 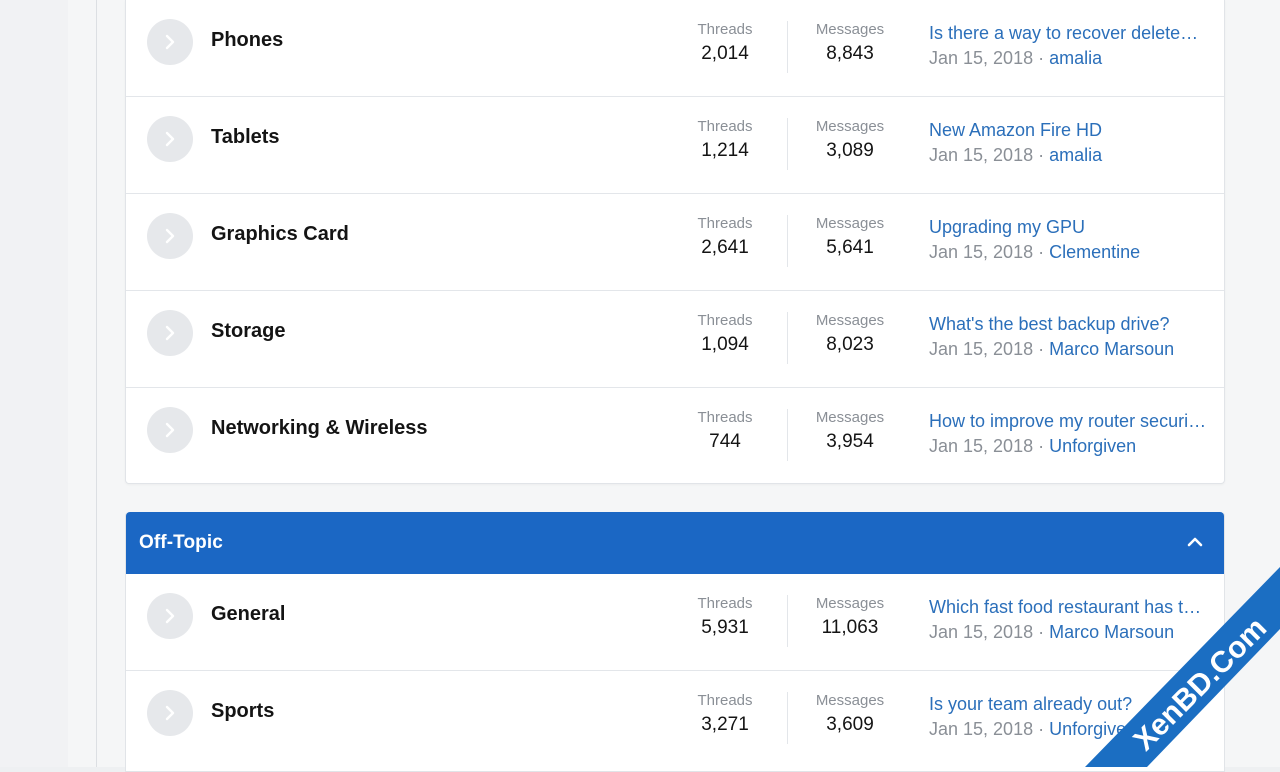 What do you see at coordinates (248, 331) in the screenshot?
I see `forum-title: Storage` at bounding box center [248, 331].